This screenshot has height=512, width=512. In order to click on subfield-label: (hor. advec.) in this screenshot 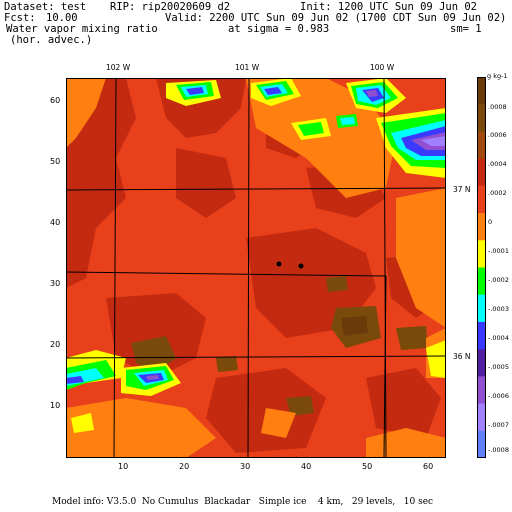, I will do `click(51, 40)`.